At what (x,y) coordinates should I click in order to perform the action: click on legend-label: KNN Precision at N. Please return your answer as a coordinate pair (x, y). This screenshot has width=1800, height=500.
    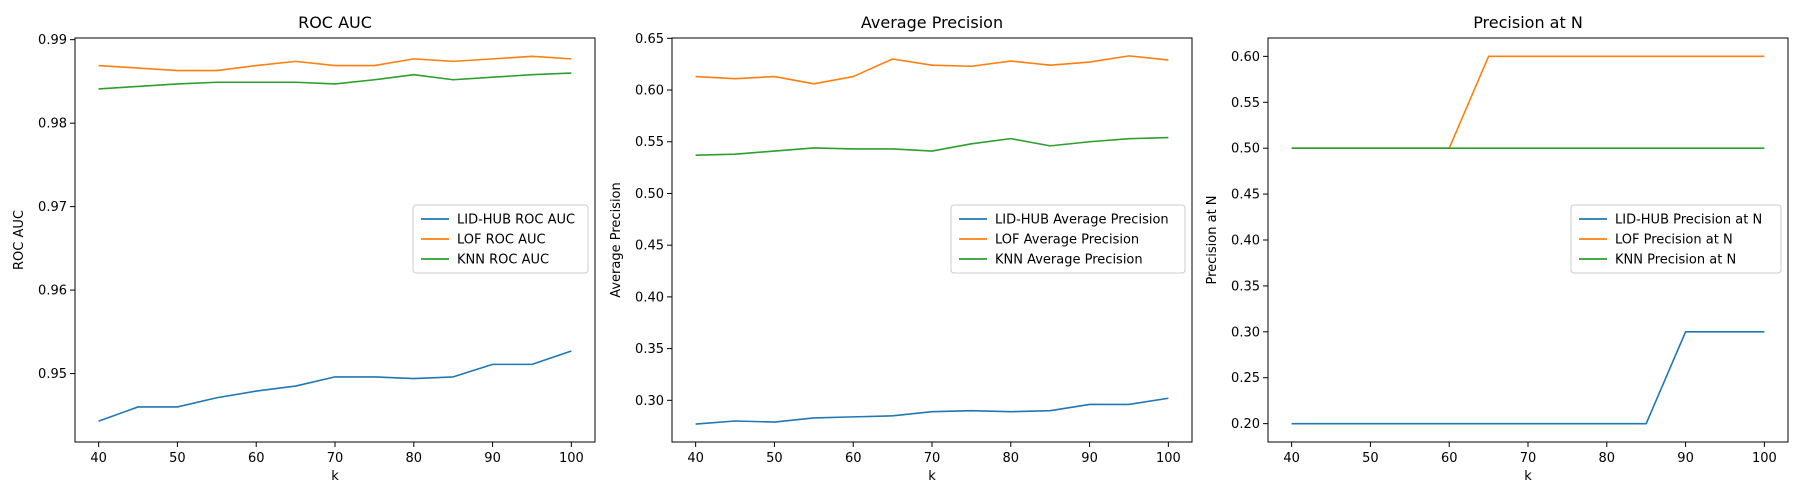
    Looking at the image, I should click on (1675, 260).